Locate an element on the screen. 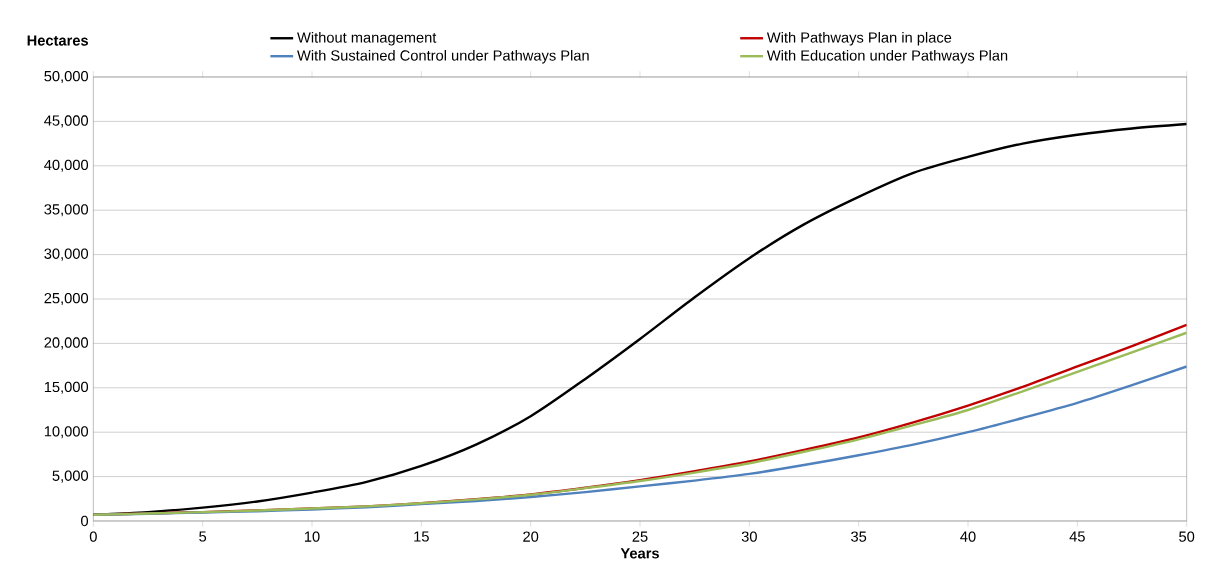  y-tick-label: 50,000 is located at coordinates (66, 77).